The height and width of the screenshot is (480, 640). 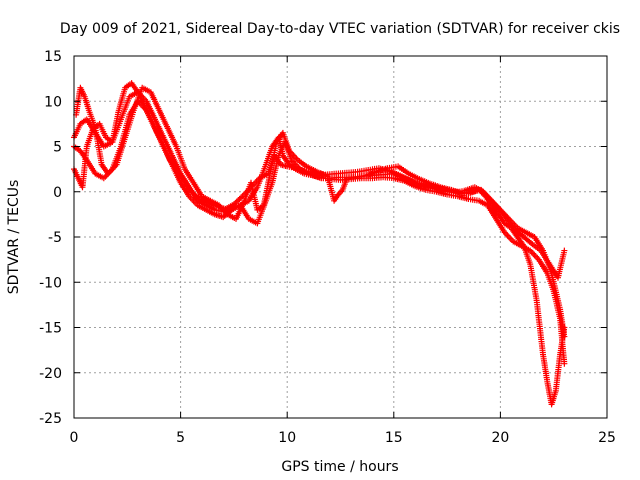 I want to click on y-tick-label: -25, so click(x=50, y=419).